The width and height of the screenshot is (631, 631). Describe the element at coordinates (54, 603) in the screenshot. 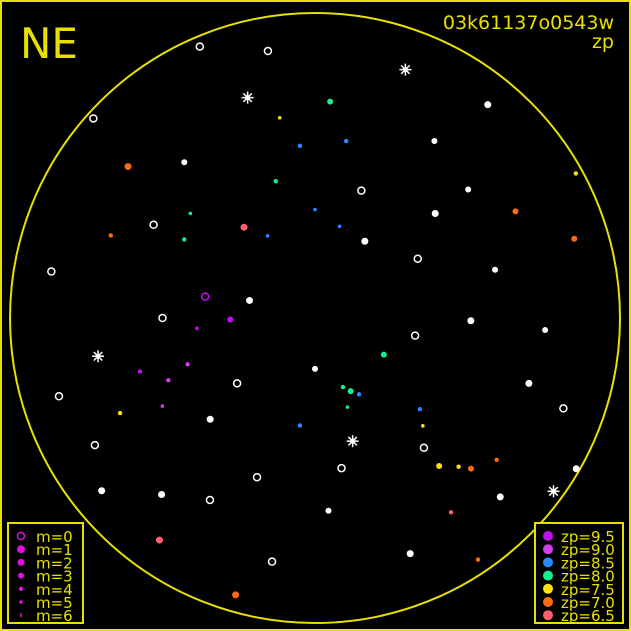

I see `legend-label: m=5` at that location.